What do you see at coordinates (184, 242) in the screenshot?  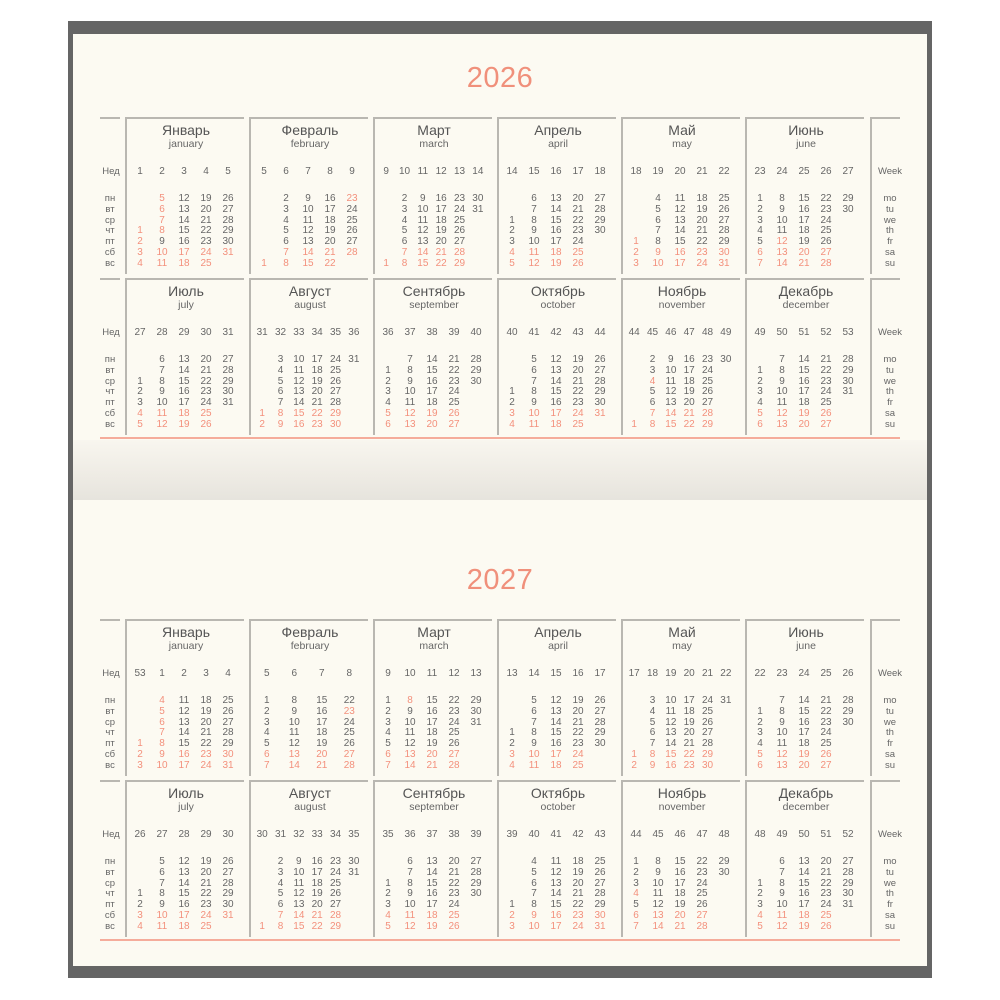 I see `day: 16` at bounding box center [184, 242].